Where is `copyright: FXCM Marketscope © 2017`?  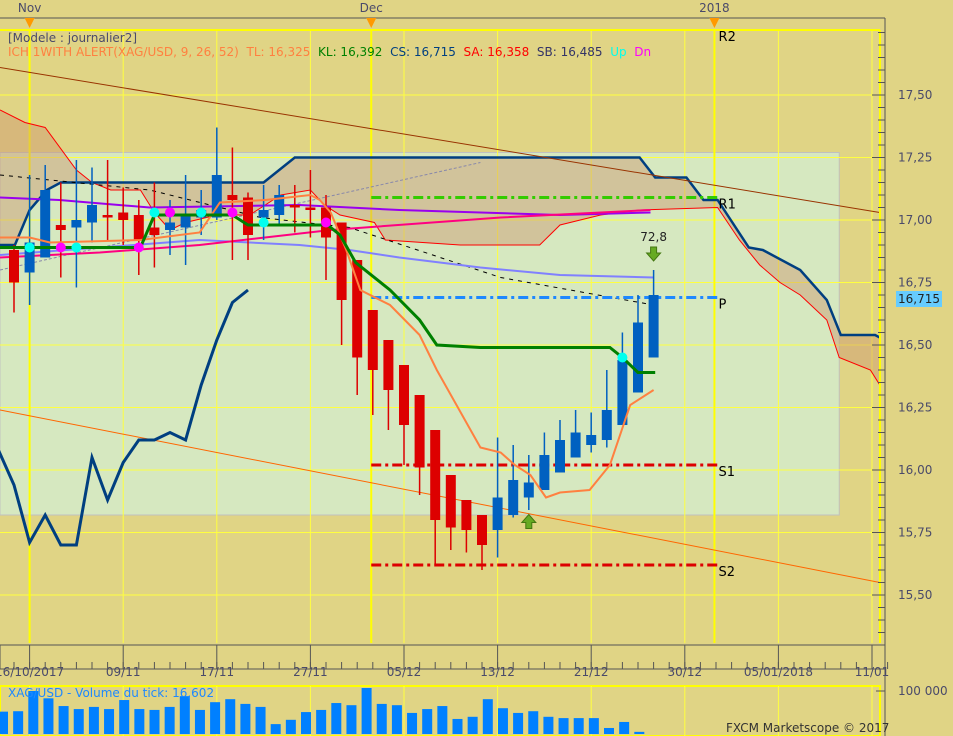
copyright: FXCM Marketscope © 2017 is located at coordinates (808, 728).